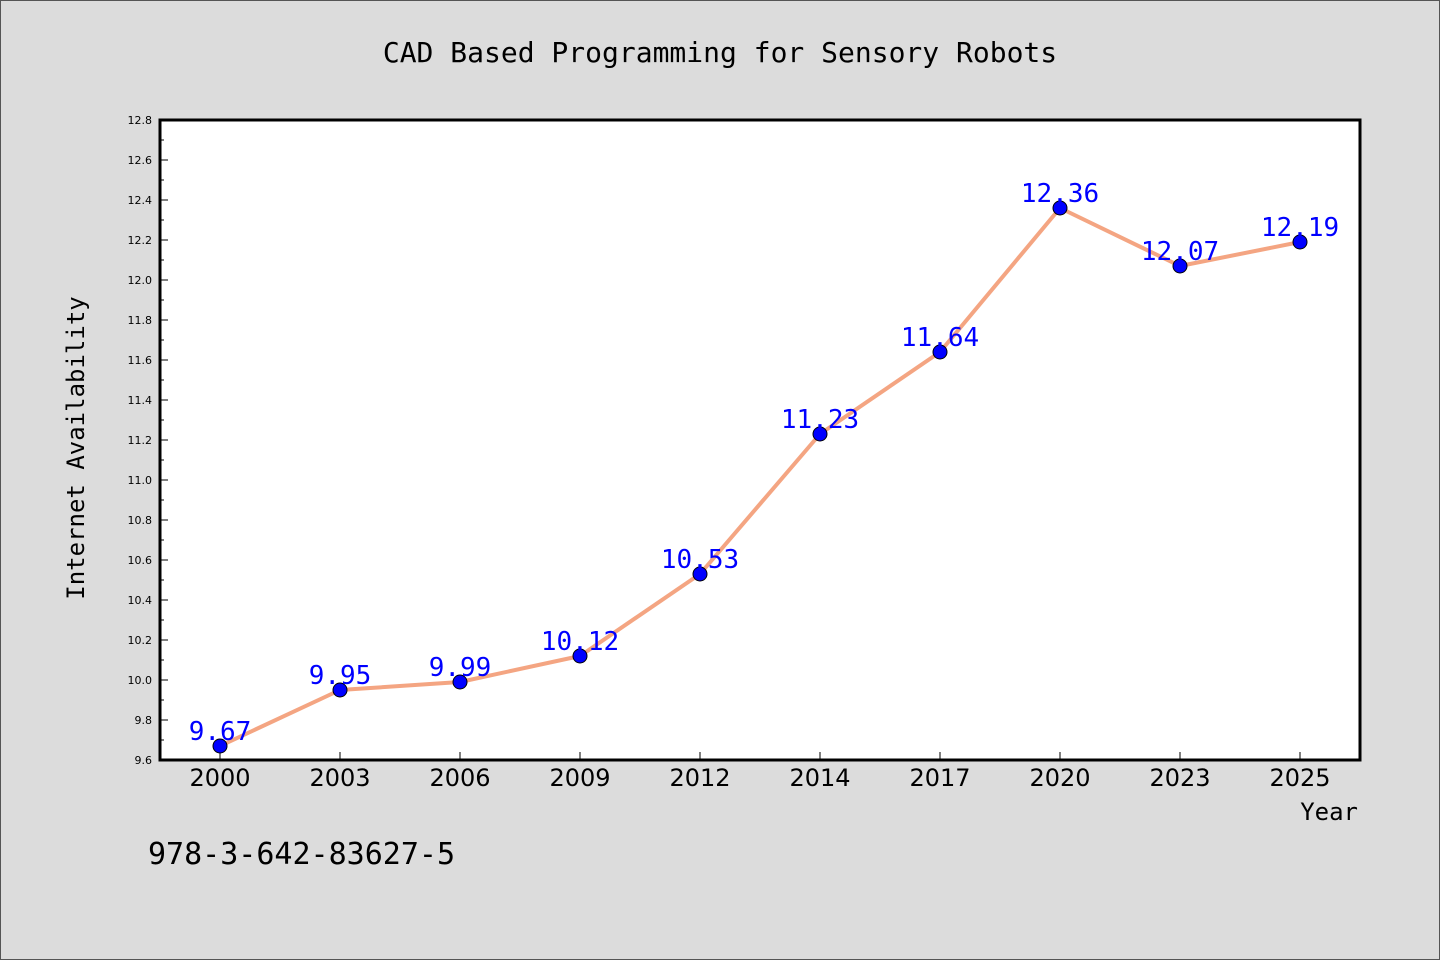  I want to click on data-label: 9.99, so click(460, 668).